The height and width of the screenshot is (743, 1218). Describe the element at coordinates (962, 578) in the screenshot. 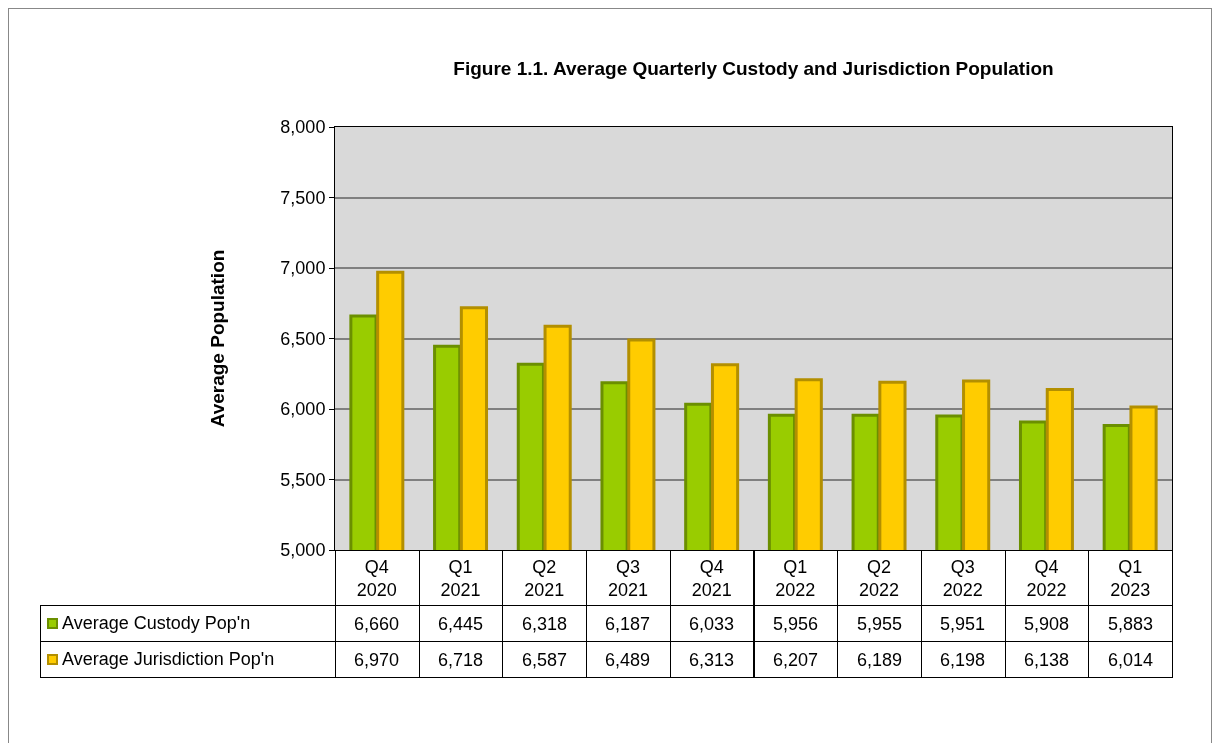

I see `x-tick-label: Q3 2022` at that location.